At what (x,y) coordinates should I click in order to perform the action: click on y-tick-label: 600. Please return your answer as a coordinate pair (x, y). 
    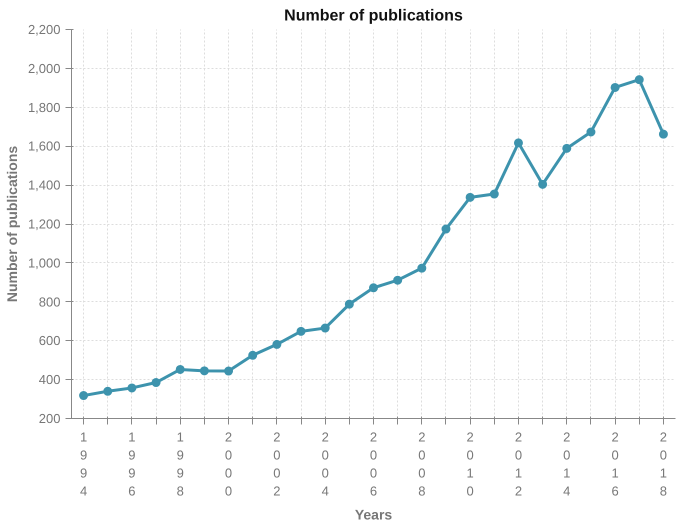
    Looking at the image, I should click on (49, 340).